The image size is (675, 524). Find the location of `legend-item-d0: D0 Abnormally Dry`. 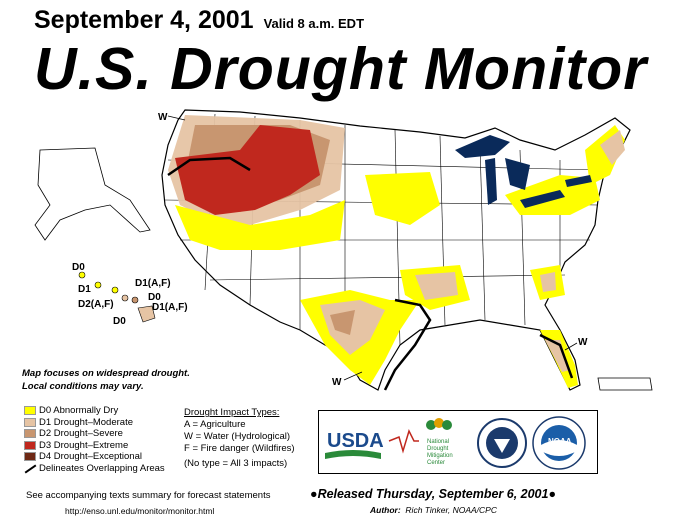

legend-item-d0: D0 Abnormally Dry is located at coordinates (94, 411).